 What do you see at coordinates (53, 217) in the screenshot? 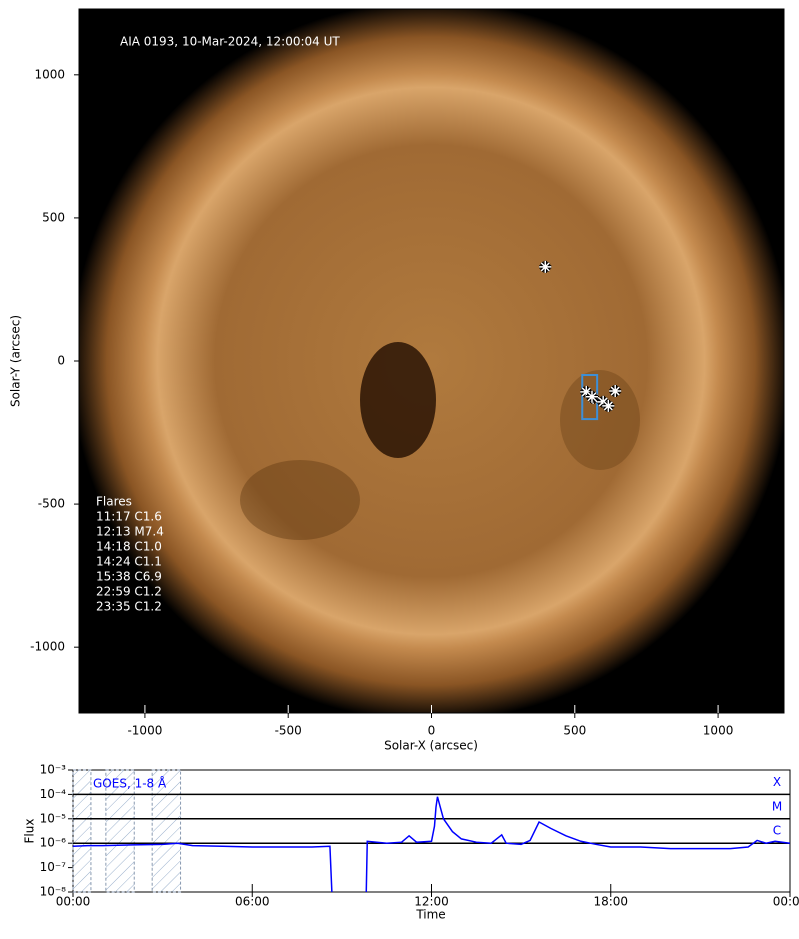
I see `y-tick-label: 500` at bounding box center [53, 217].